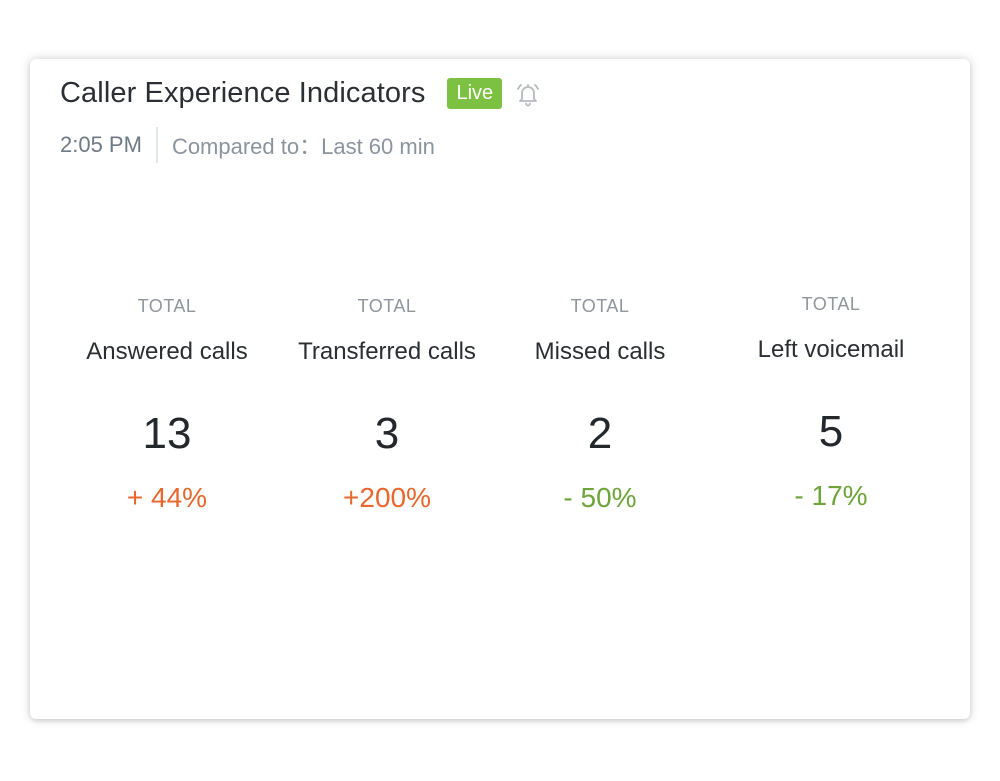 The height and width of the screenshot is (781, 1000). I want to click on metric-label: Left voicemail, so click(831, 349).